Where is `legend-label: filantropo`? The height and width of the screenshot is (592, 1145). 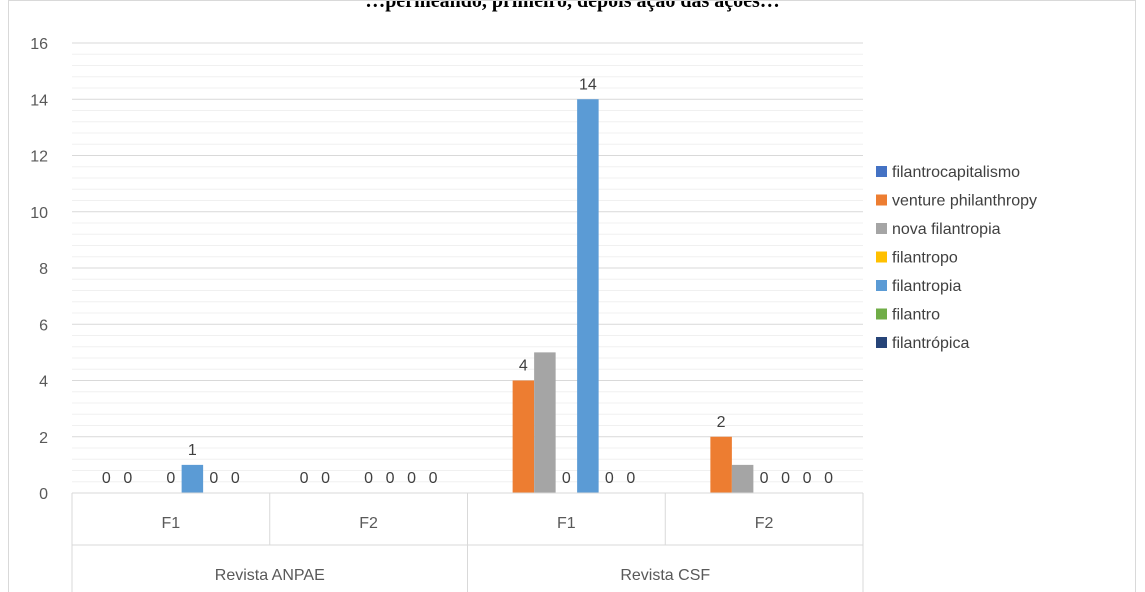
legend-label: filantropo is located at coordinates (925, 258).